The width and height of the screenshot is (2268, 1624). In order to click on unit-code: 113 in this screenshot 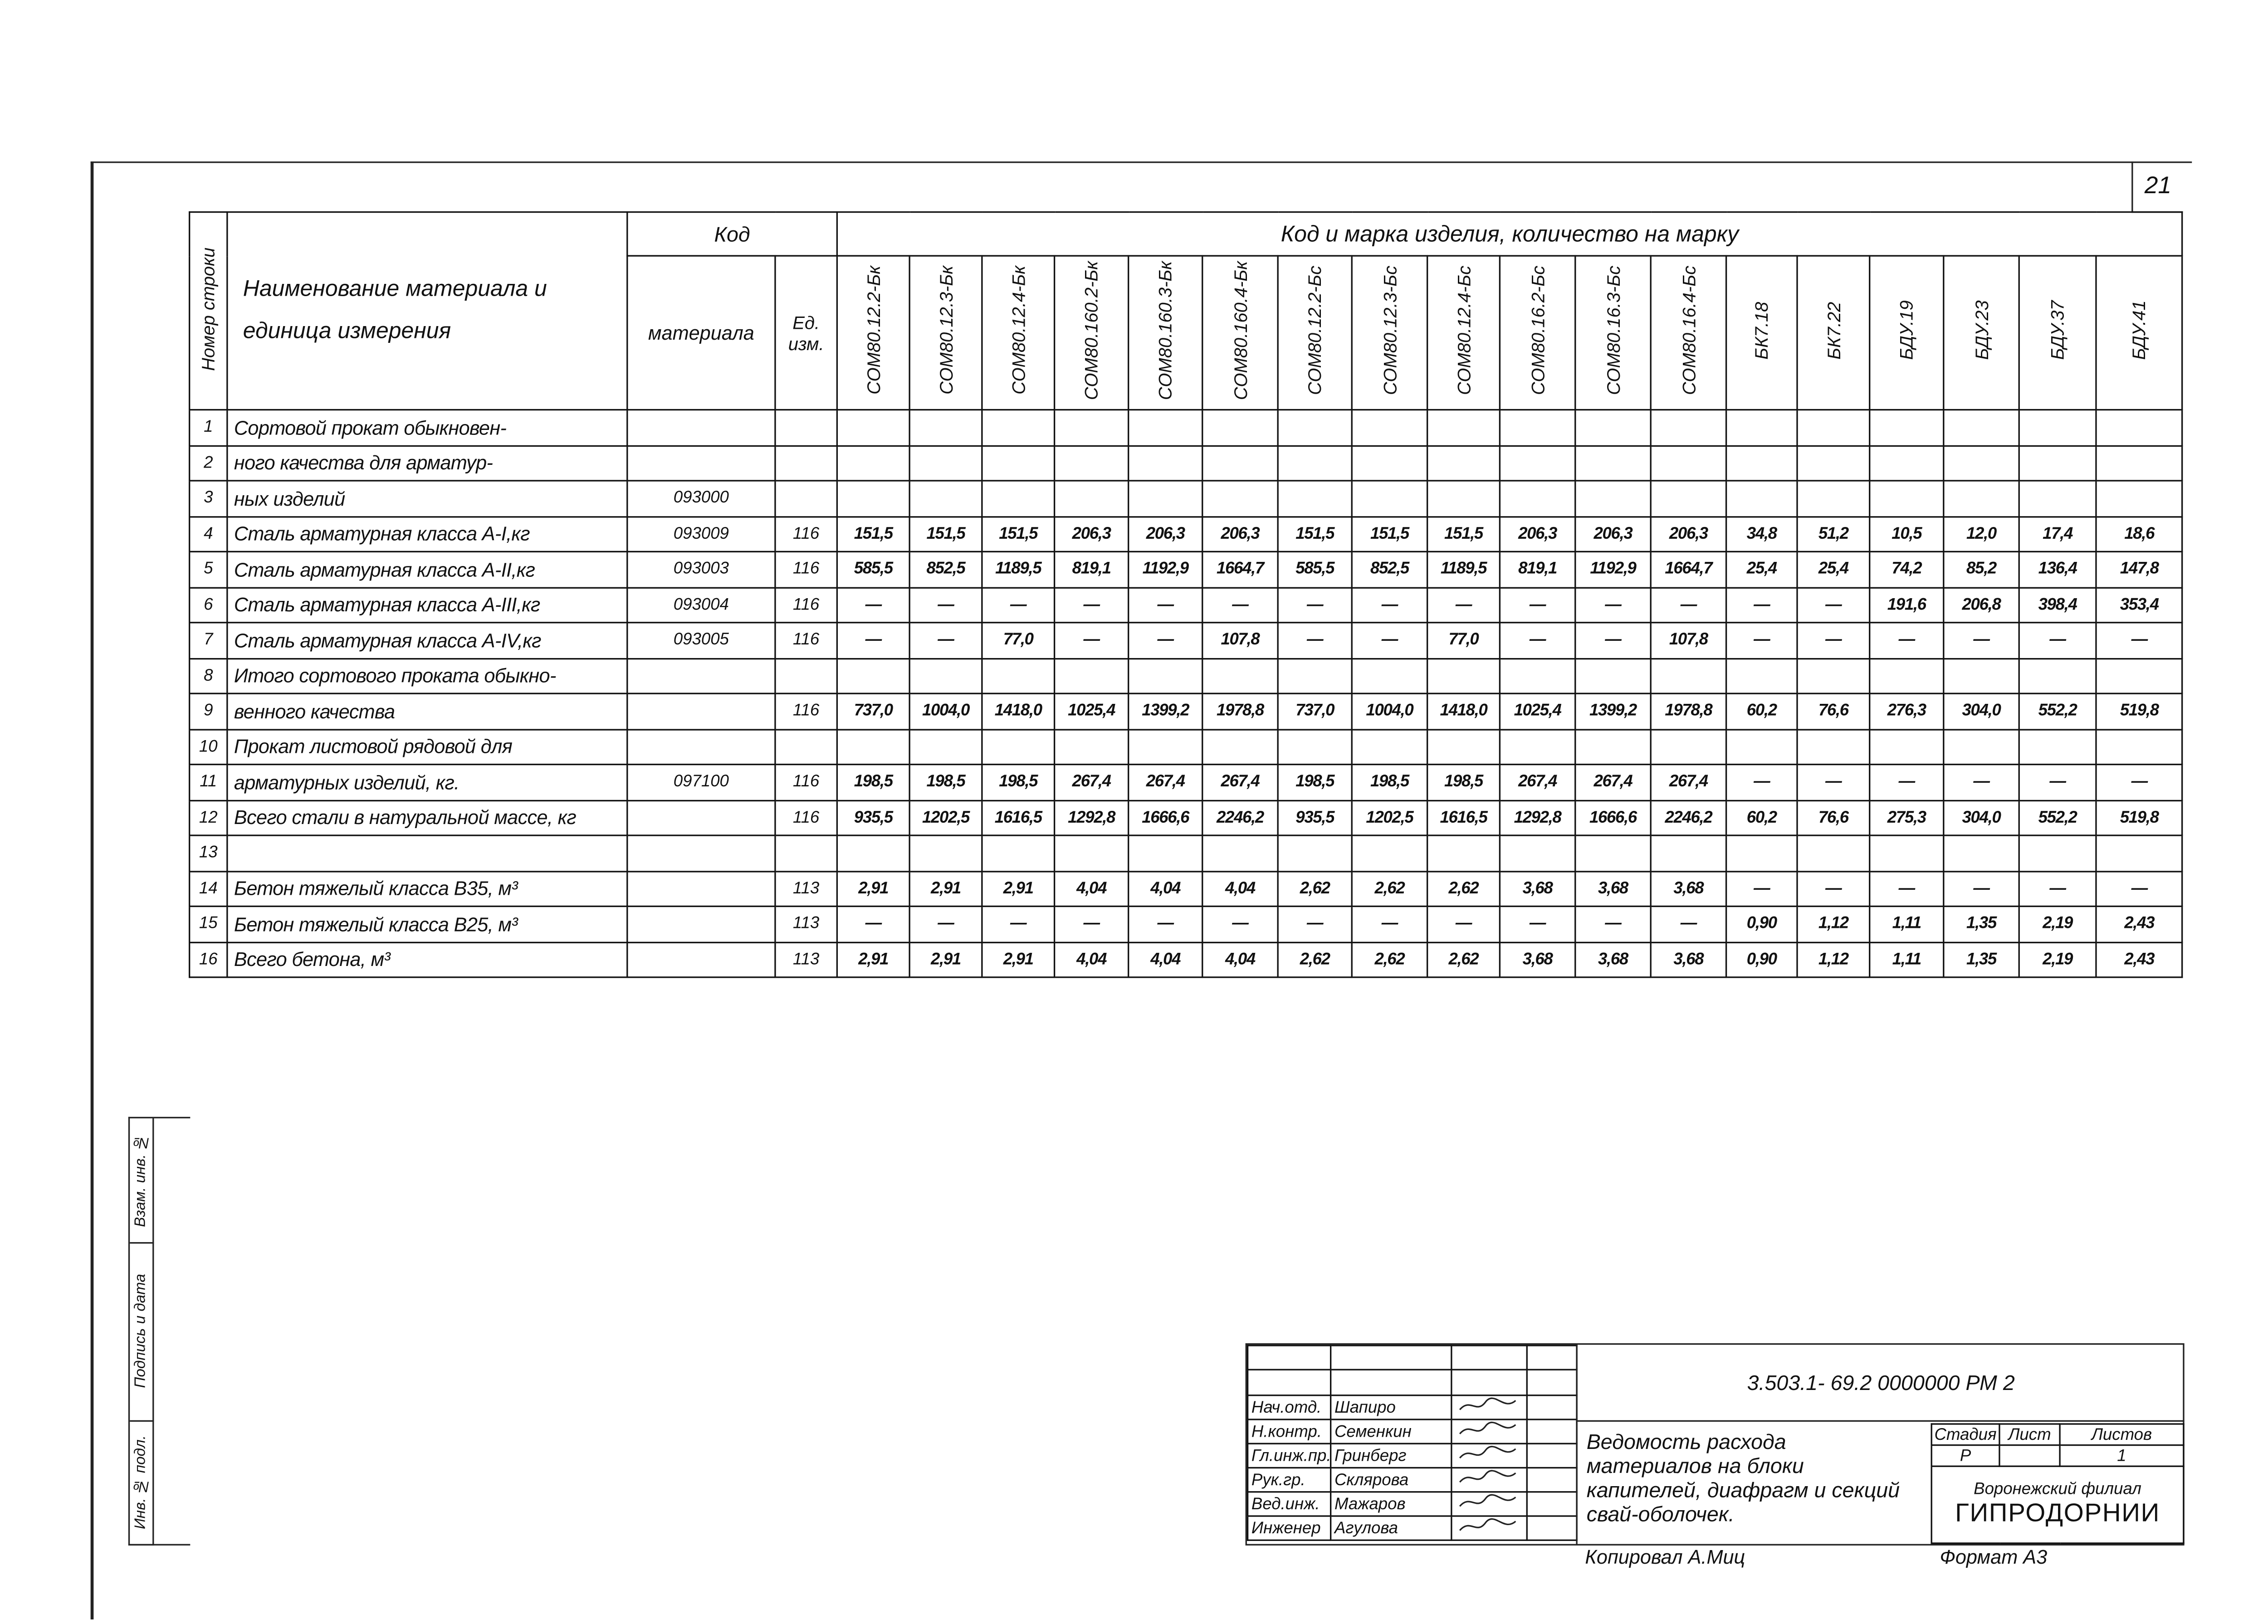, I will do `click(806, 888)`.